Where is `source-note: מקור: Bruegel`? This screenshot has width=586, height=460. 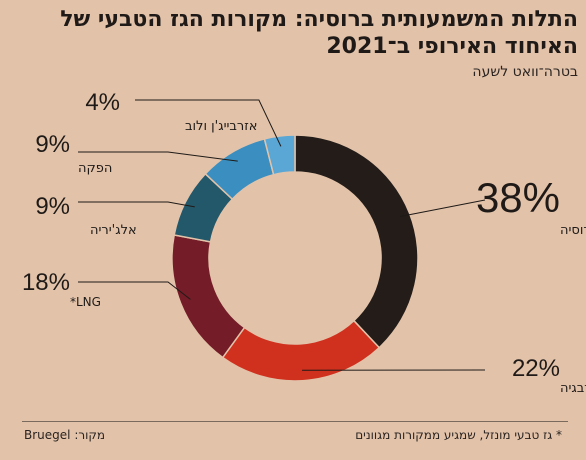 source-note: מקור: Bruegel is located at coordinates (65, 435).